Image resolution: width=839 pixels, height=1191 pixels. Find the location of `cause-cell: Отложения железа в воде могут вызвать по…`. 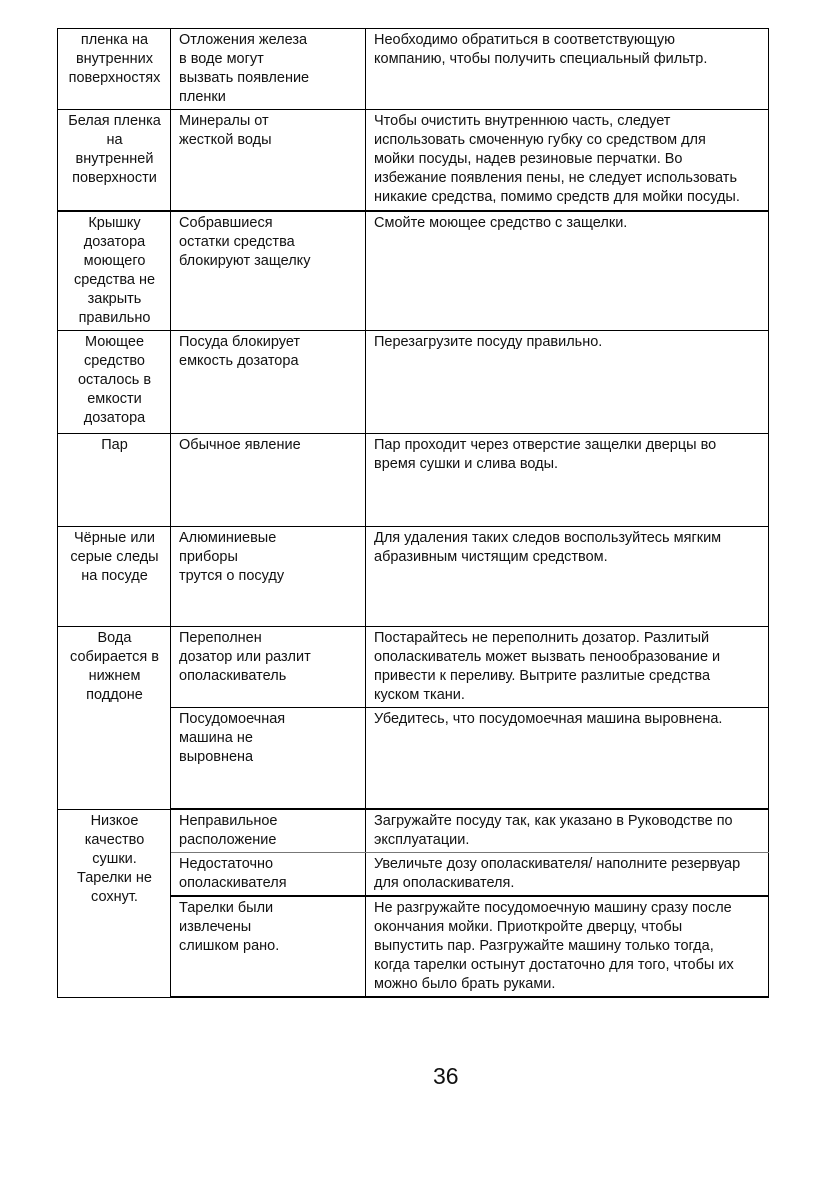

cause-cell: Отложения железа в воде могут вызвать по… is located at coordinates (268, 69).